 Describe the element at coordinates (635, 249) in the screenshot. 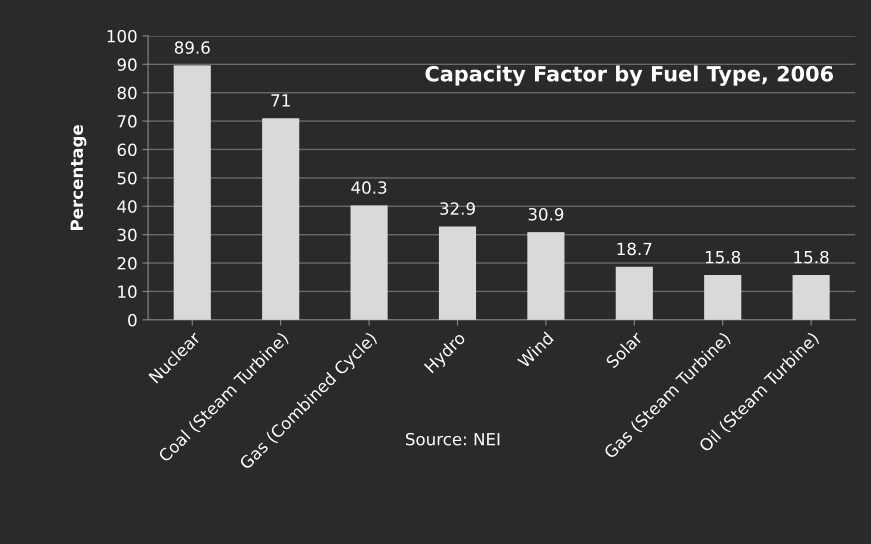

I see `data-label: 18.7` at that location.